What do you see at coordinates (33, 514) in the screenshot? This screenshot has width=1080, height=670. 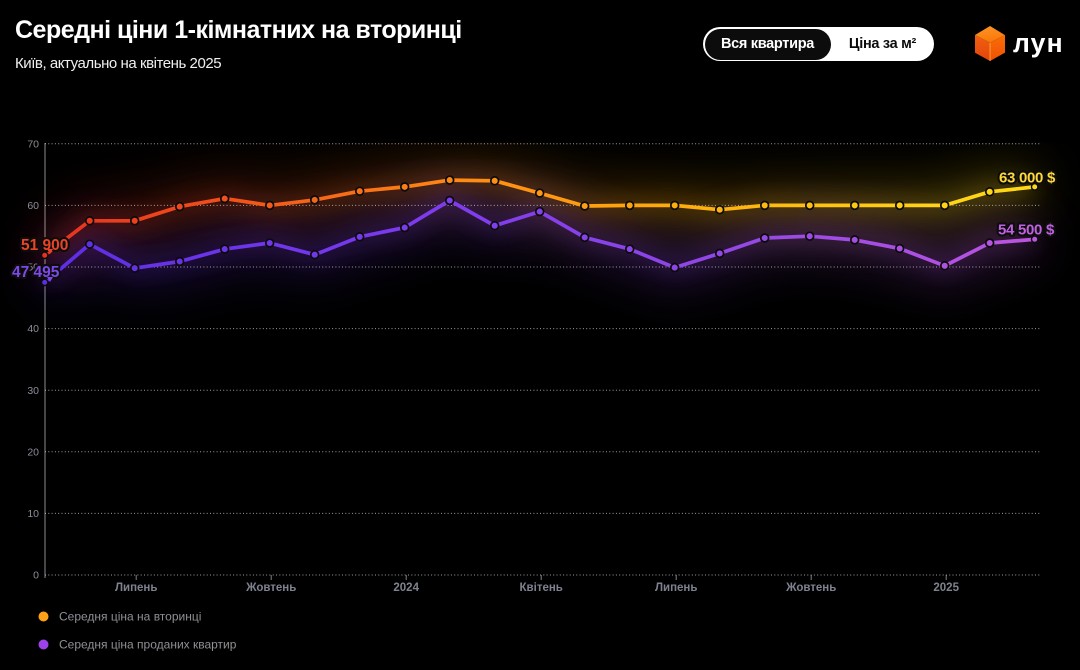 I see `svg-text: 10` at bounding box center [33, 514].